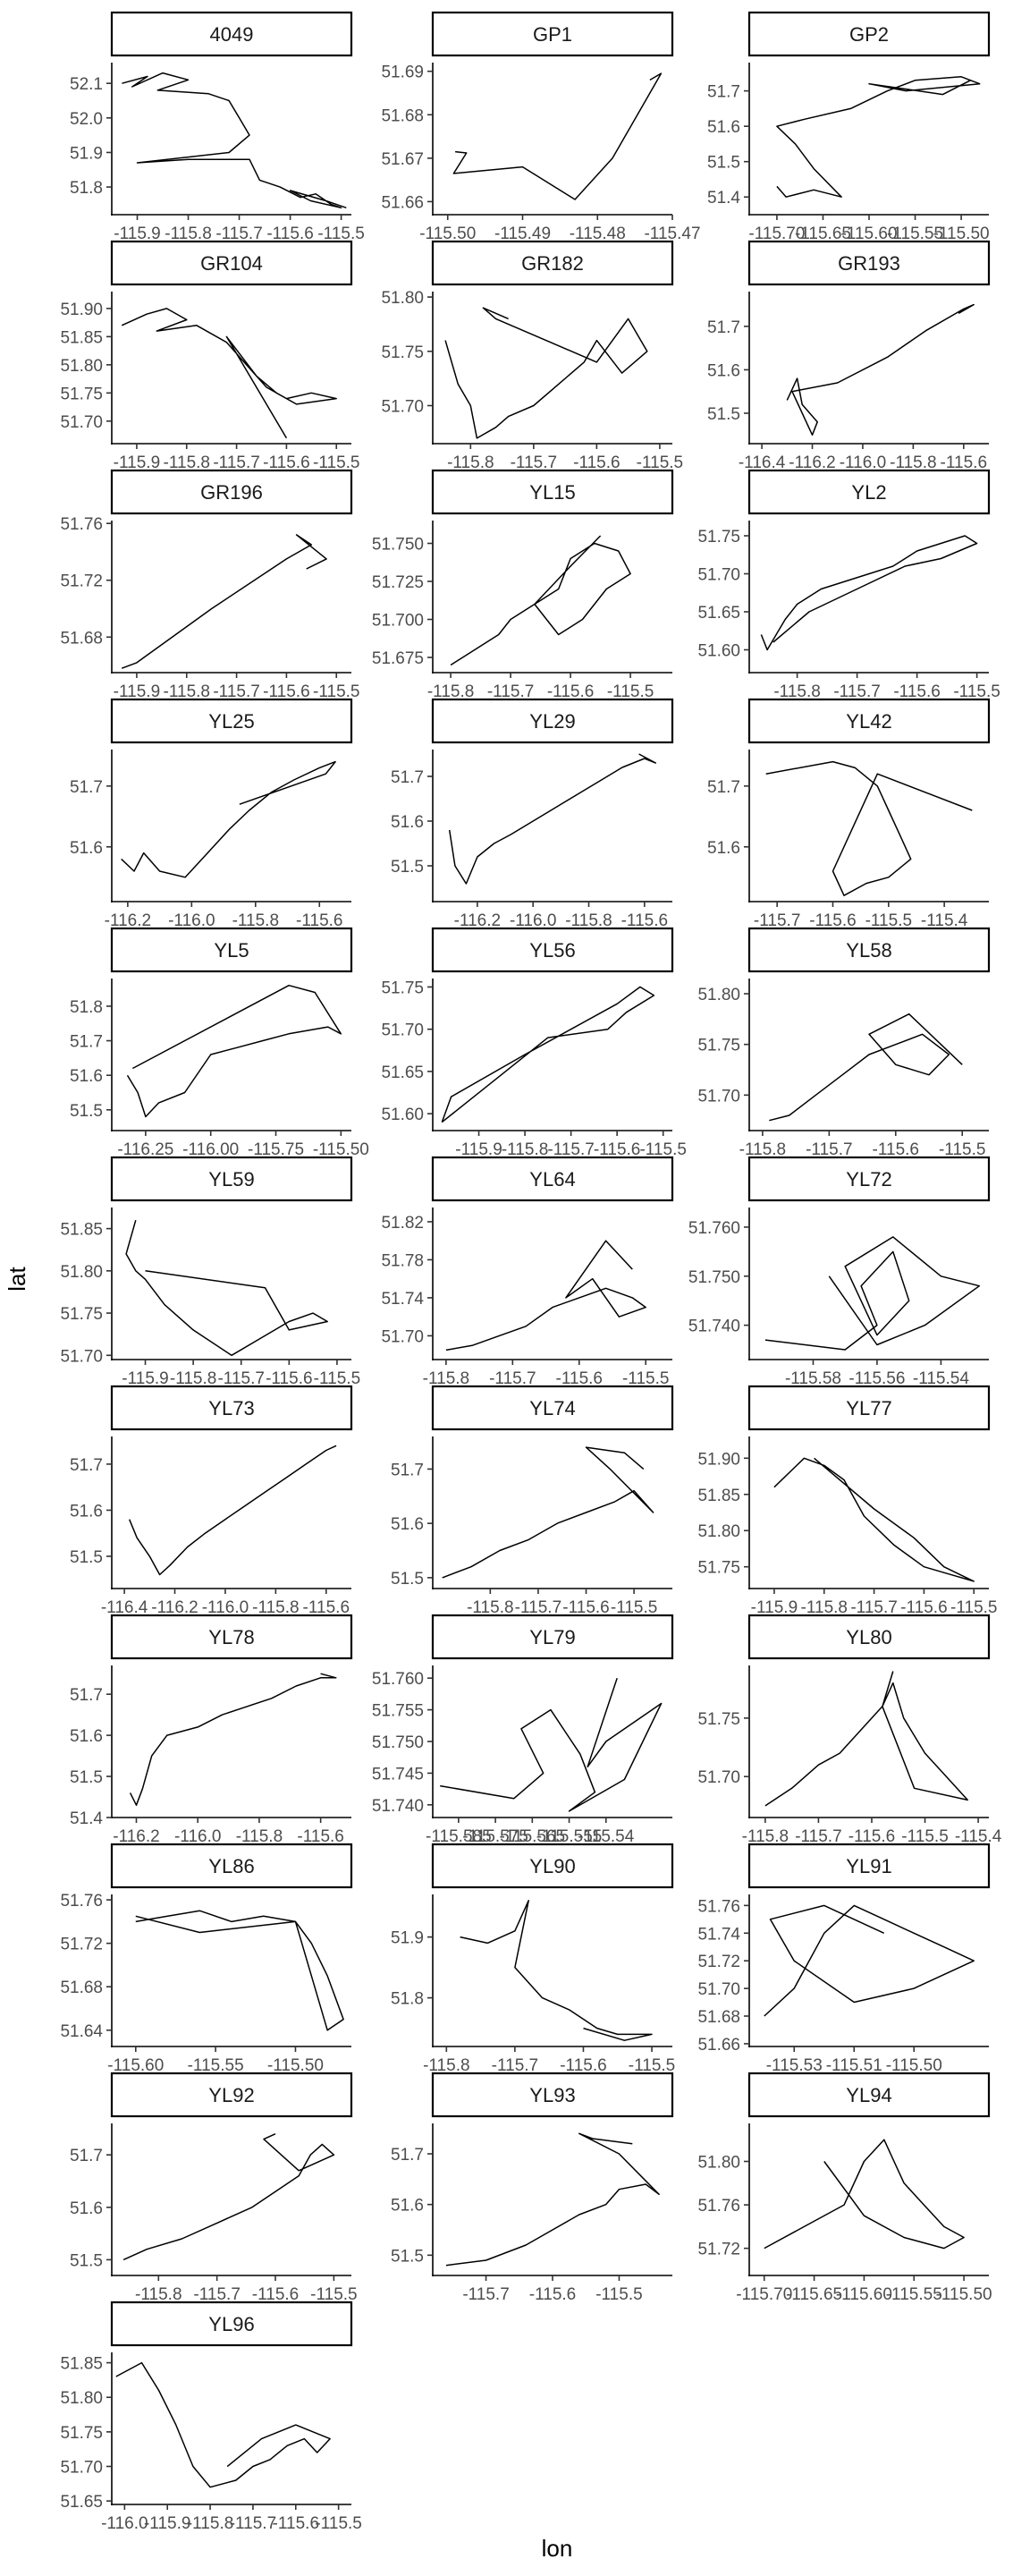 The height and width of the screenshot is (2576, 1030). Describe the element at coordinates (402, 159) in the screenshot. I see `y-tick-label: 51.67` at that location.